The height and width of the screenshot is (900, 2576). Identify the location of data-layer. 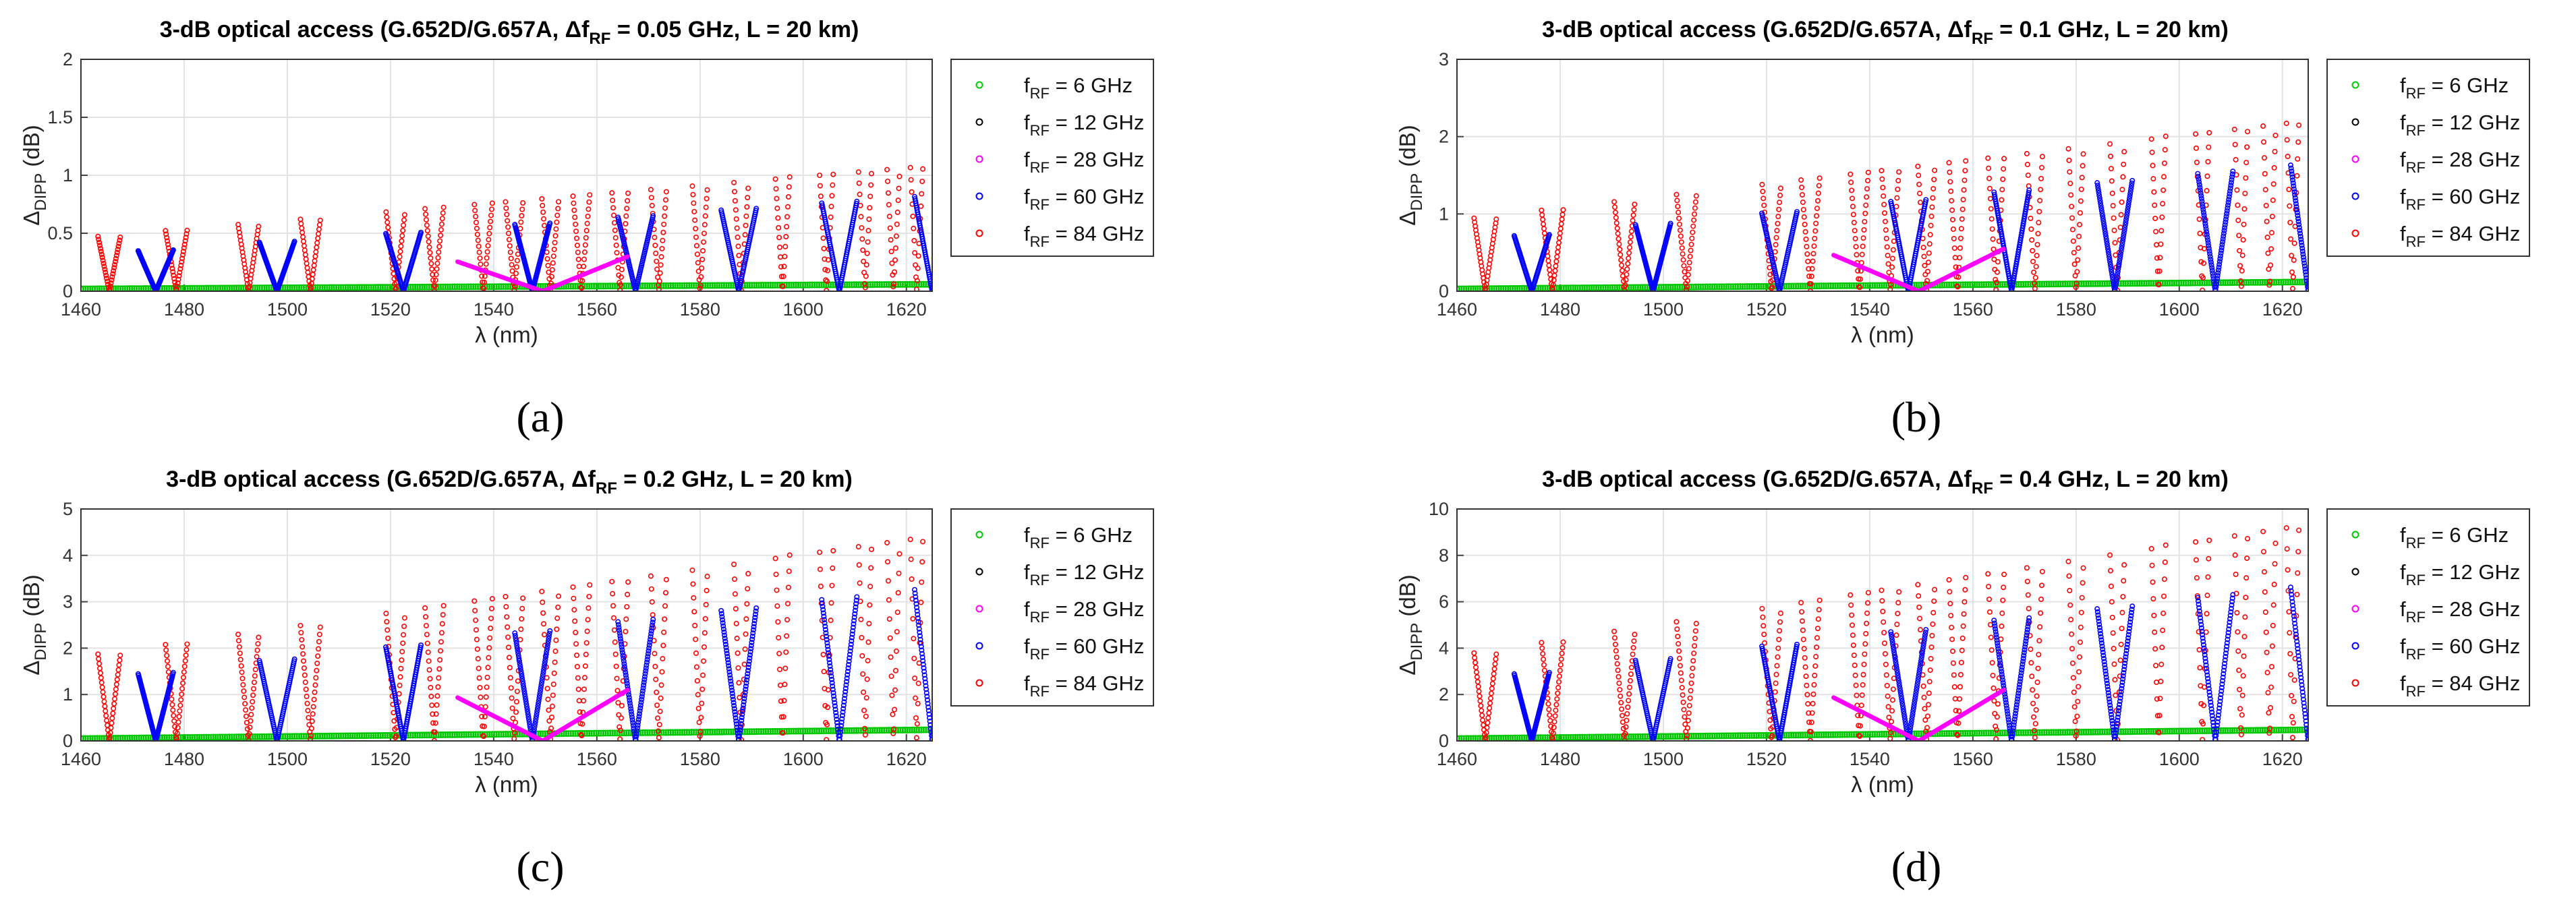
(1890, 205).